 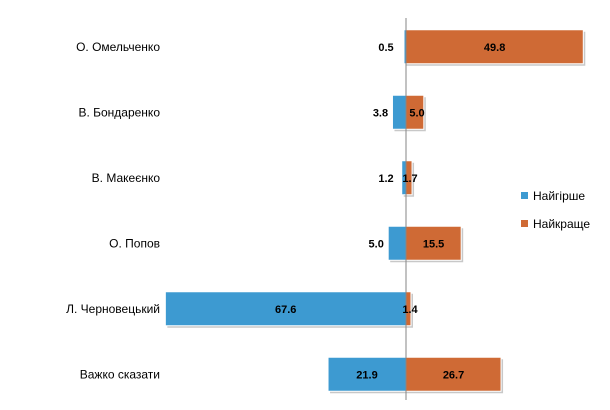 I want to click on data-label: 0.5, so click(x=385, y=48).